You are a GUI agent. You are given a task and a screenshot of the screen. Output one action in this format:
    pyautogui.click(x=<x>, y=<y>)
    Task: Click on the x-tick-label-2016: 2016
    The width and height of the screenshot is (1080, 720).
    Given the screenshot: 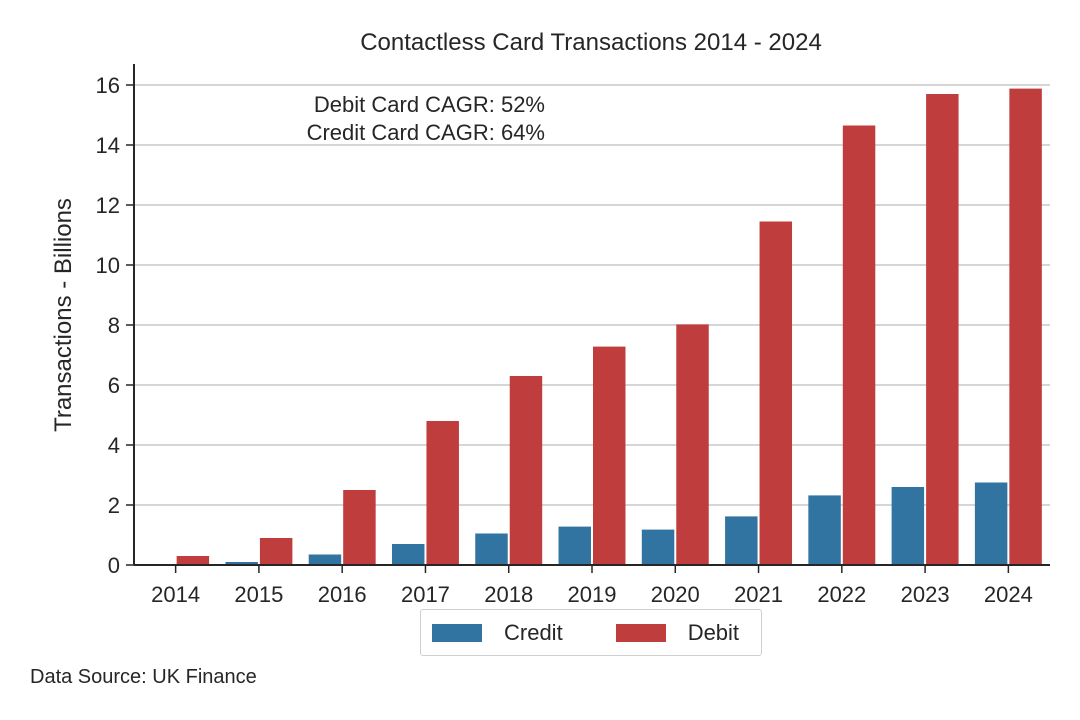 What is the action you would take?
    pyautogui.click(x=342, y=594)
    